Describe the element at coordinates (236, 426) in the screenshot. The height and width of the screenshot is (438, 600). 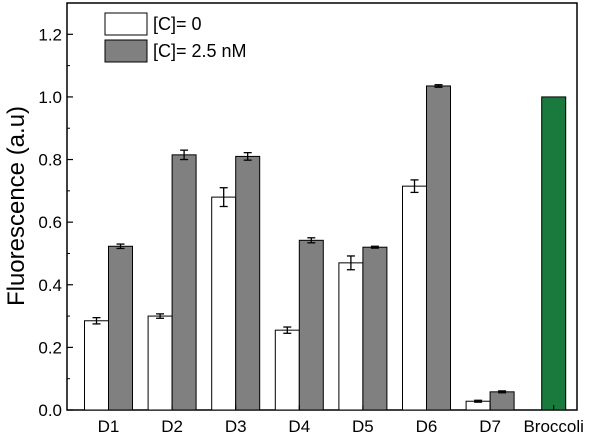
I see `x-tick-label-d3: D3` at that location.